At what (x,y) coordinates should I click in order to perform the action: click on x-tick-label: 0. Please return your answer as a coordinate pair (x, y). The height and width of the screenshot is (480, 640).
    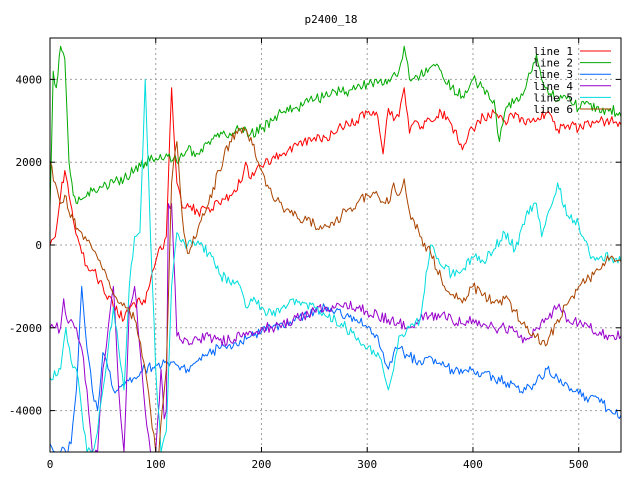
    Looking at the image, I should click on (50, 464).